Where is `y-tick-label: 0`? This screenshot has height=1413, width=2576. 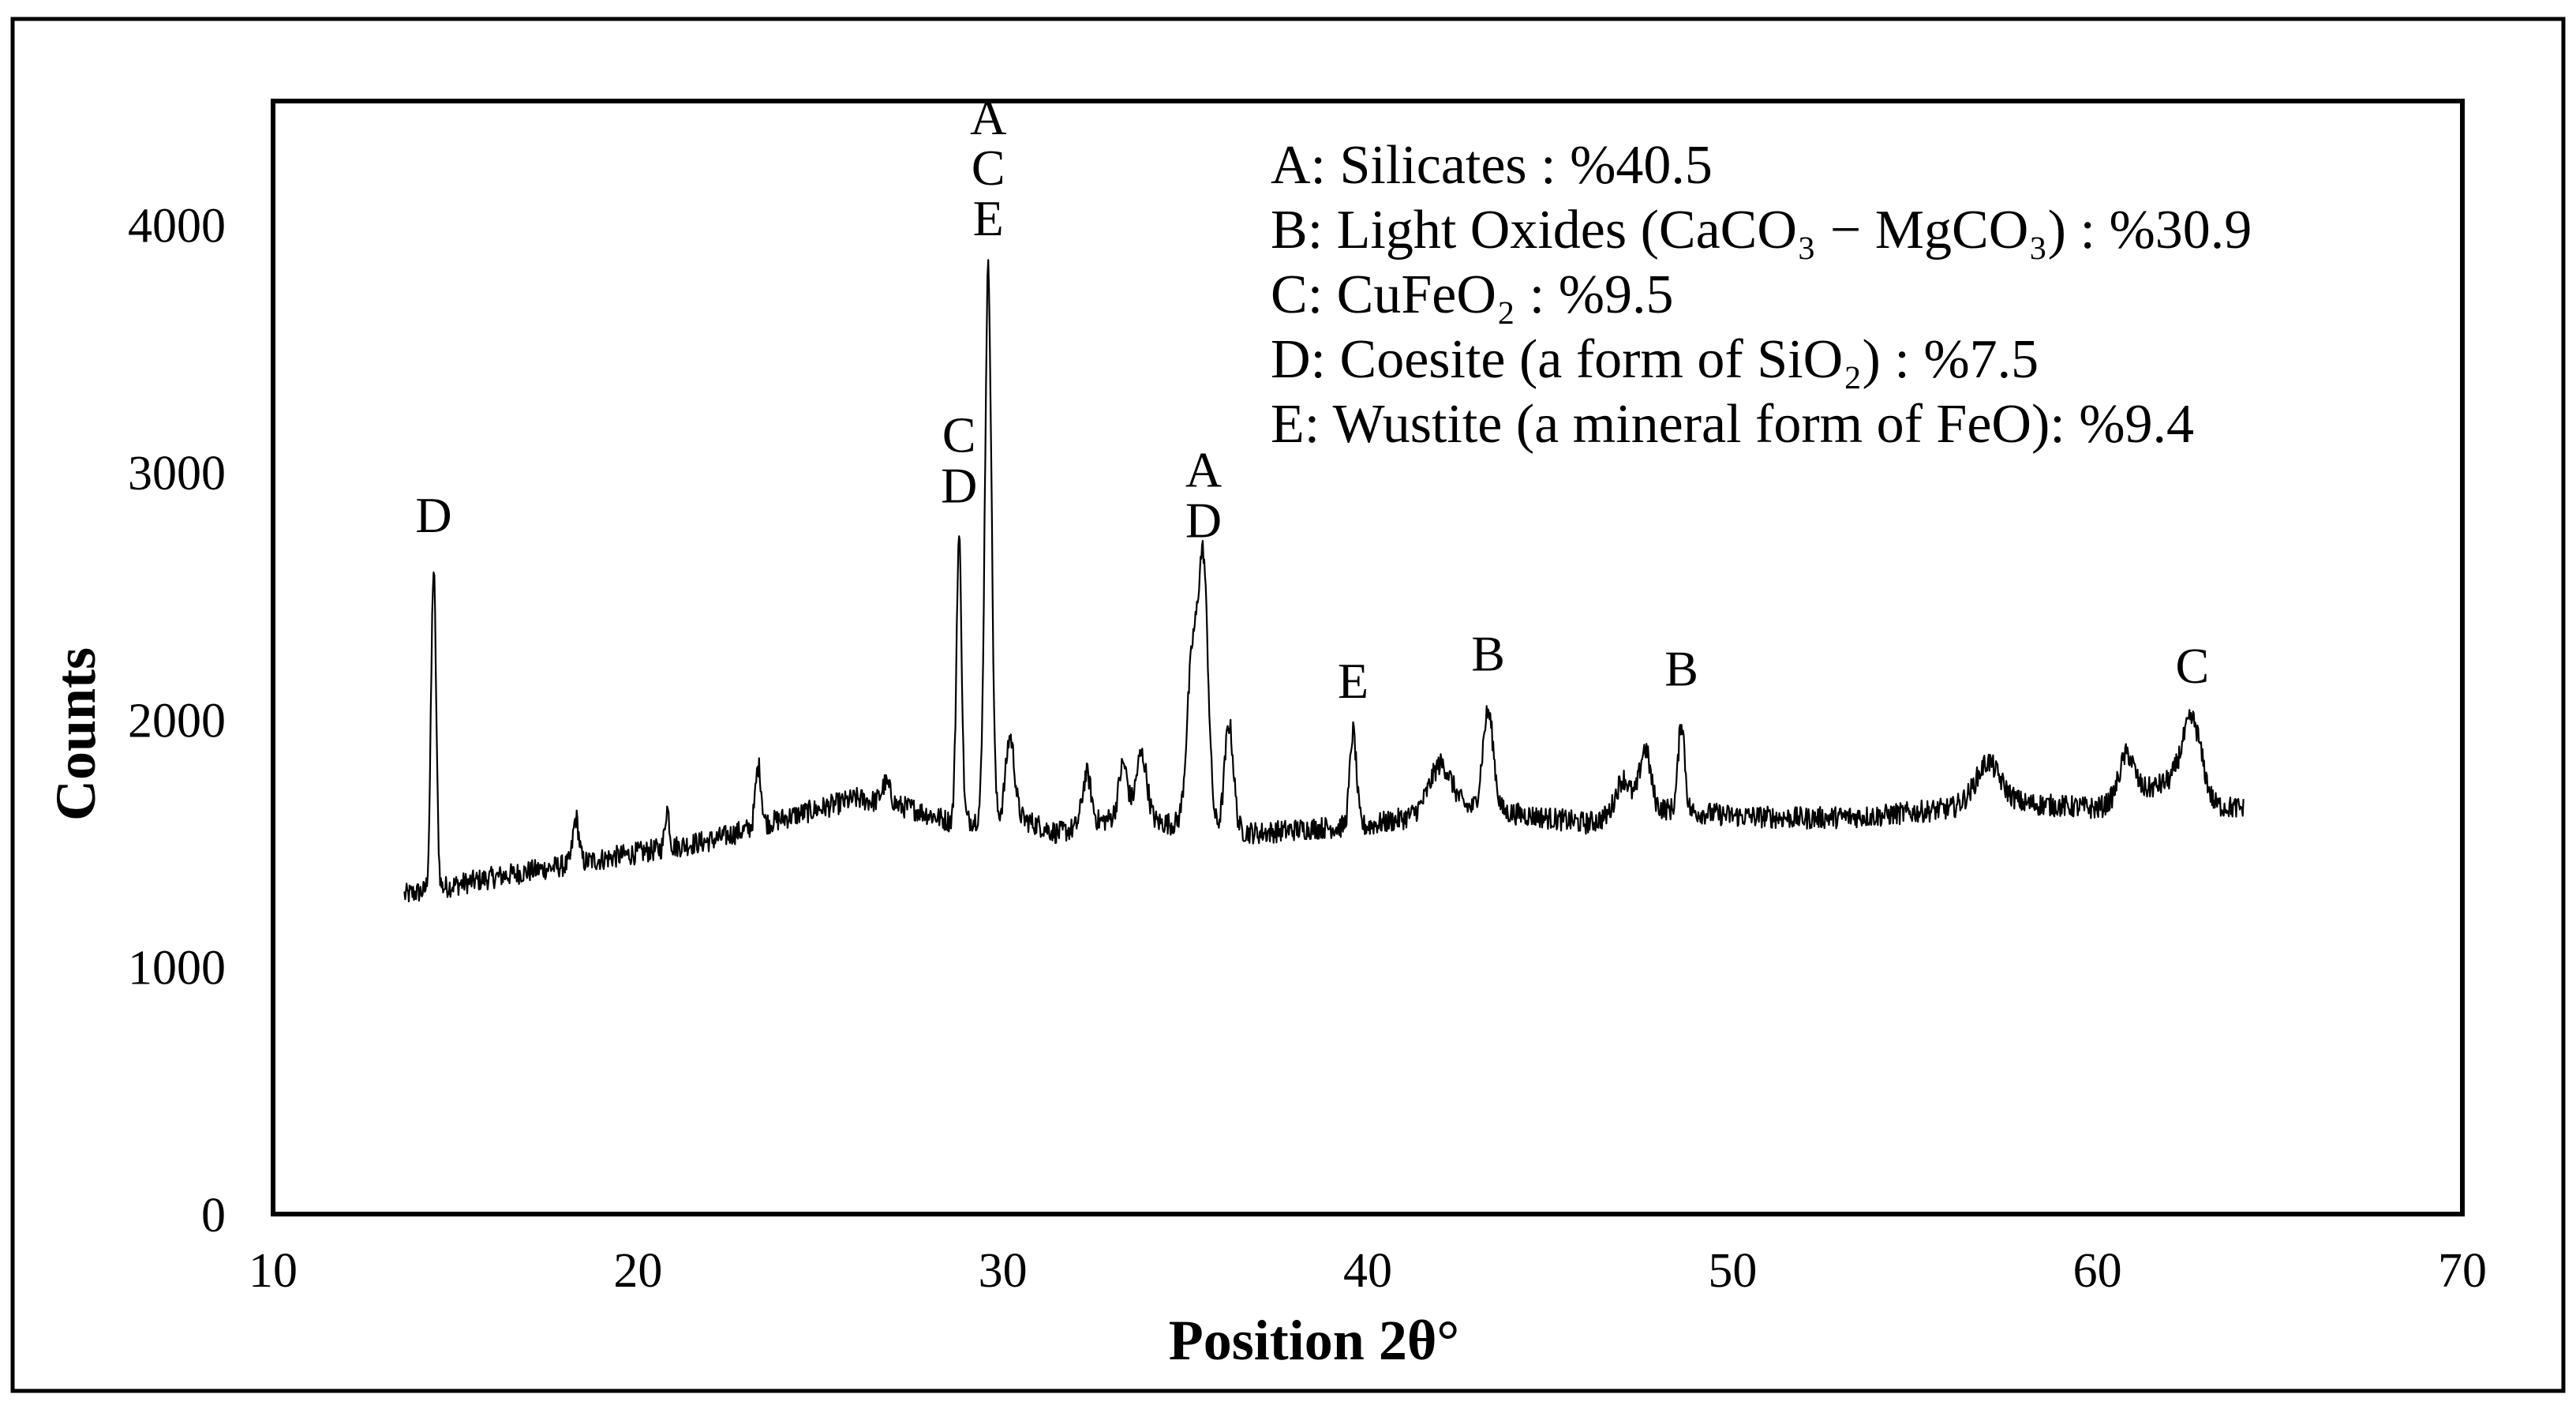 y-tick-label: 0 is located at coordinates (213, 1215).